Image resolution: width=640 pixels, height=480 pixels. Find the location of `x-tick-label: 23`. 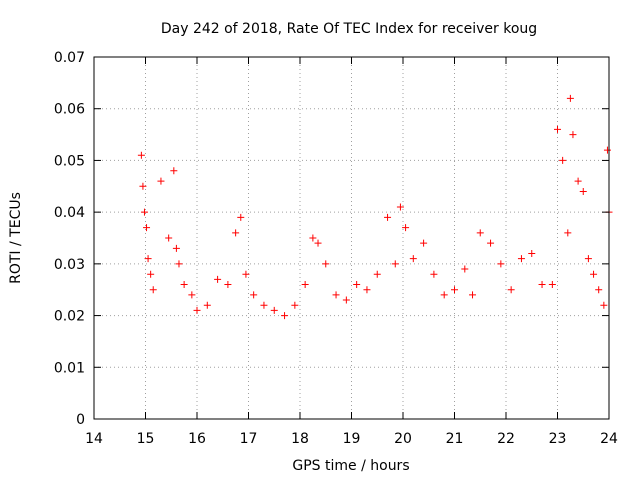

x-tick-label: 23 is located at coordinates (558, 439).